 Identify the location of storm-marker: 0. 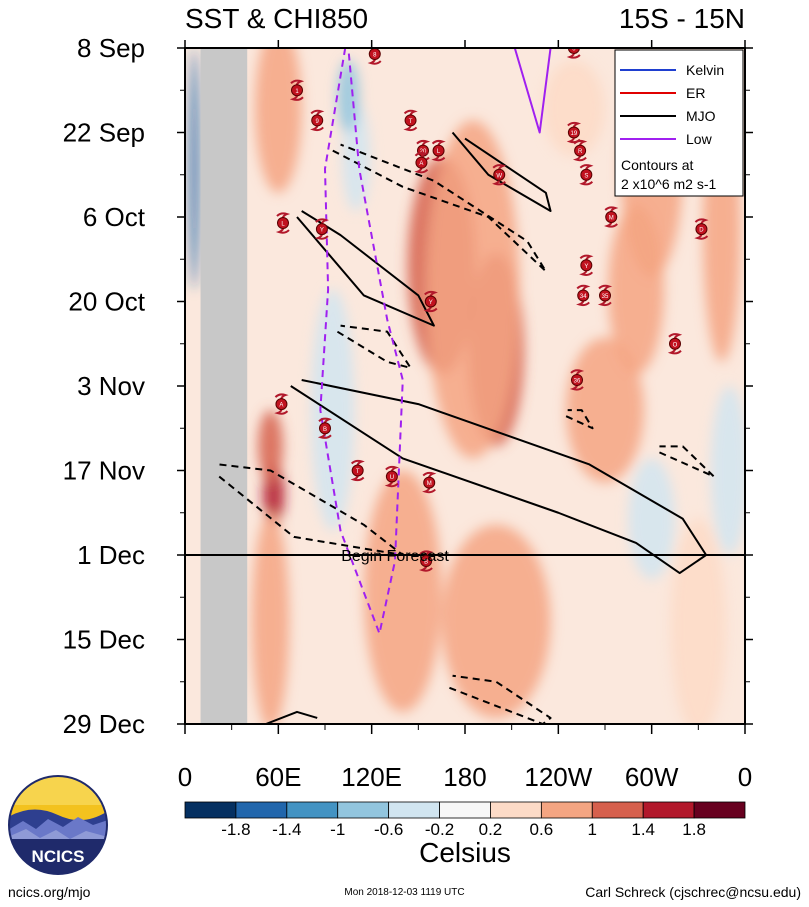
(573, 53).